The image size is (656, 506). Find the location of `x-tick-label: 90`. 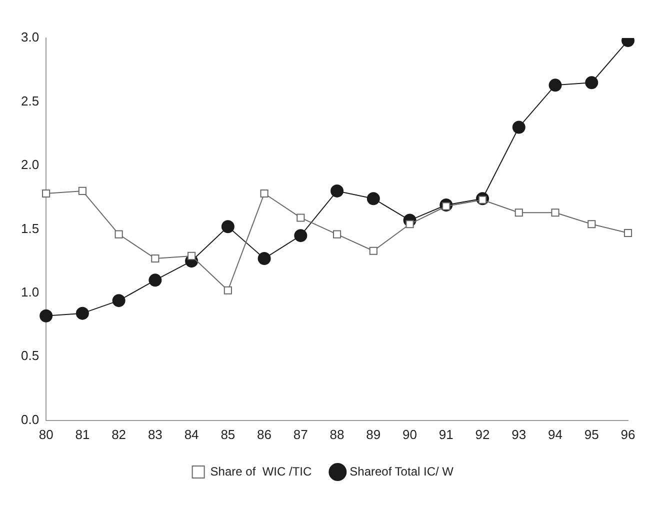

x-tick-label: 90 is located at coordinates (410, 434).